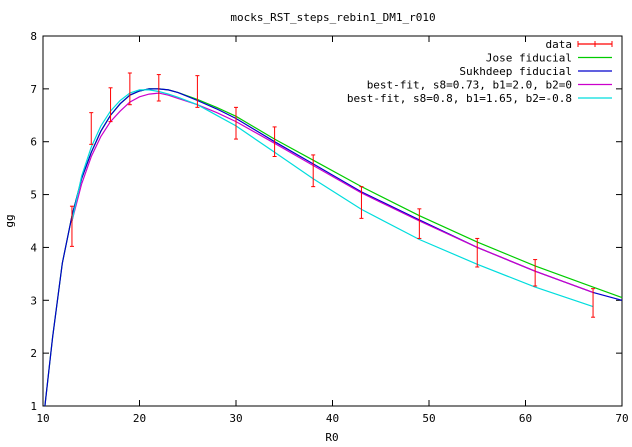  I want to click on y-tick-label: 4, so click(33, 247).